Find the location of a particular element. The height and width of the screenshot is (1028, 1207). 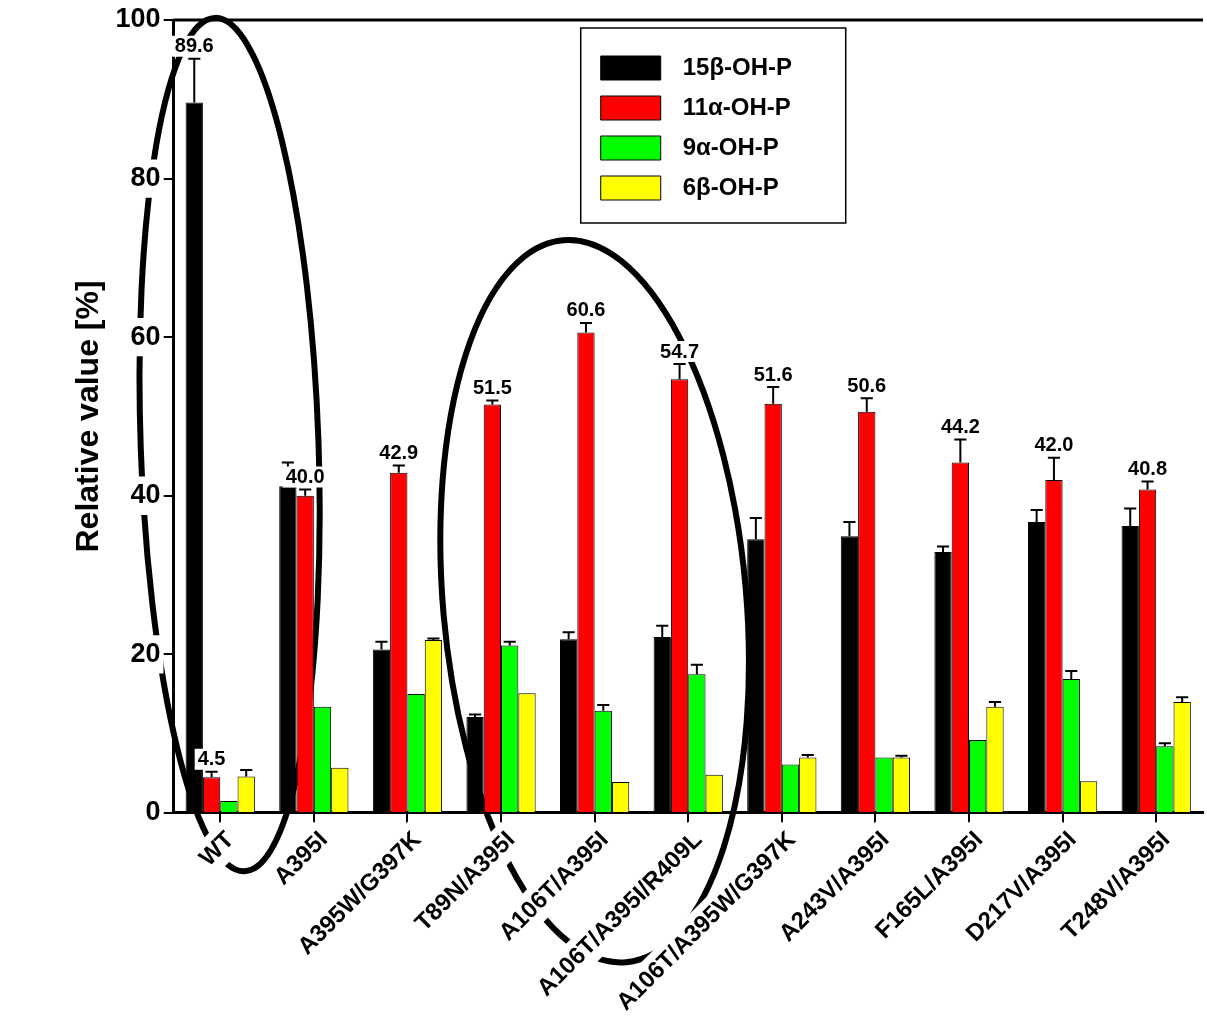

data-label: 51.6 is located at coordinates (773, 373).